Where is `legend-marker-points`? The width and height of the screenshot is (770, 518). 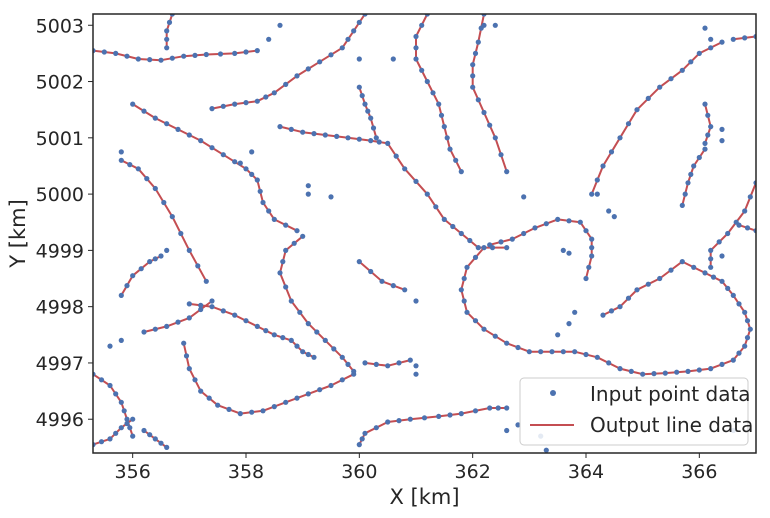
legend-marker-points is located at coordinates (553, 393).